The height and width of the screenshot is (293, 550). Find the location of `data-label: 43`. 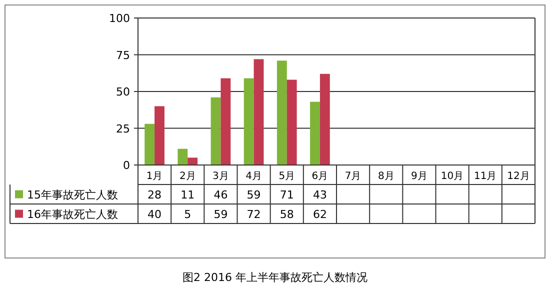

data-label: 43 is located at coordinates (319, 195).